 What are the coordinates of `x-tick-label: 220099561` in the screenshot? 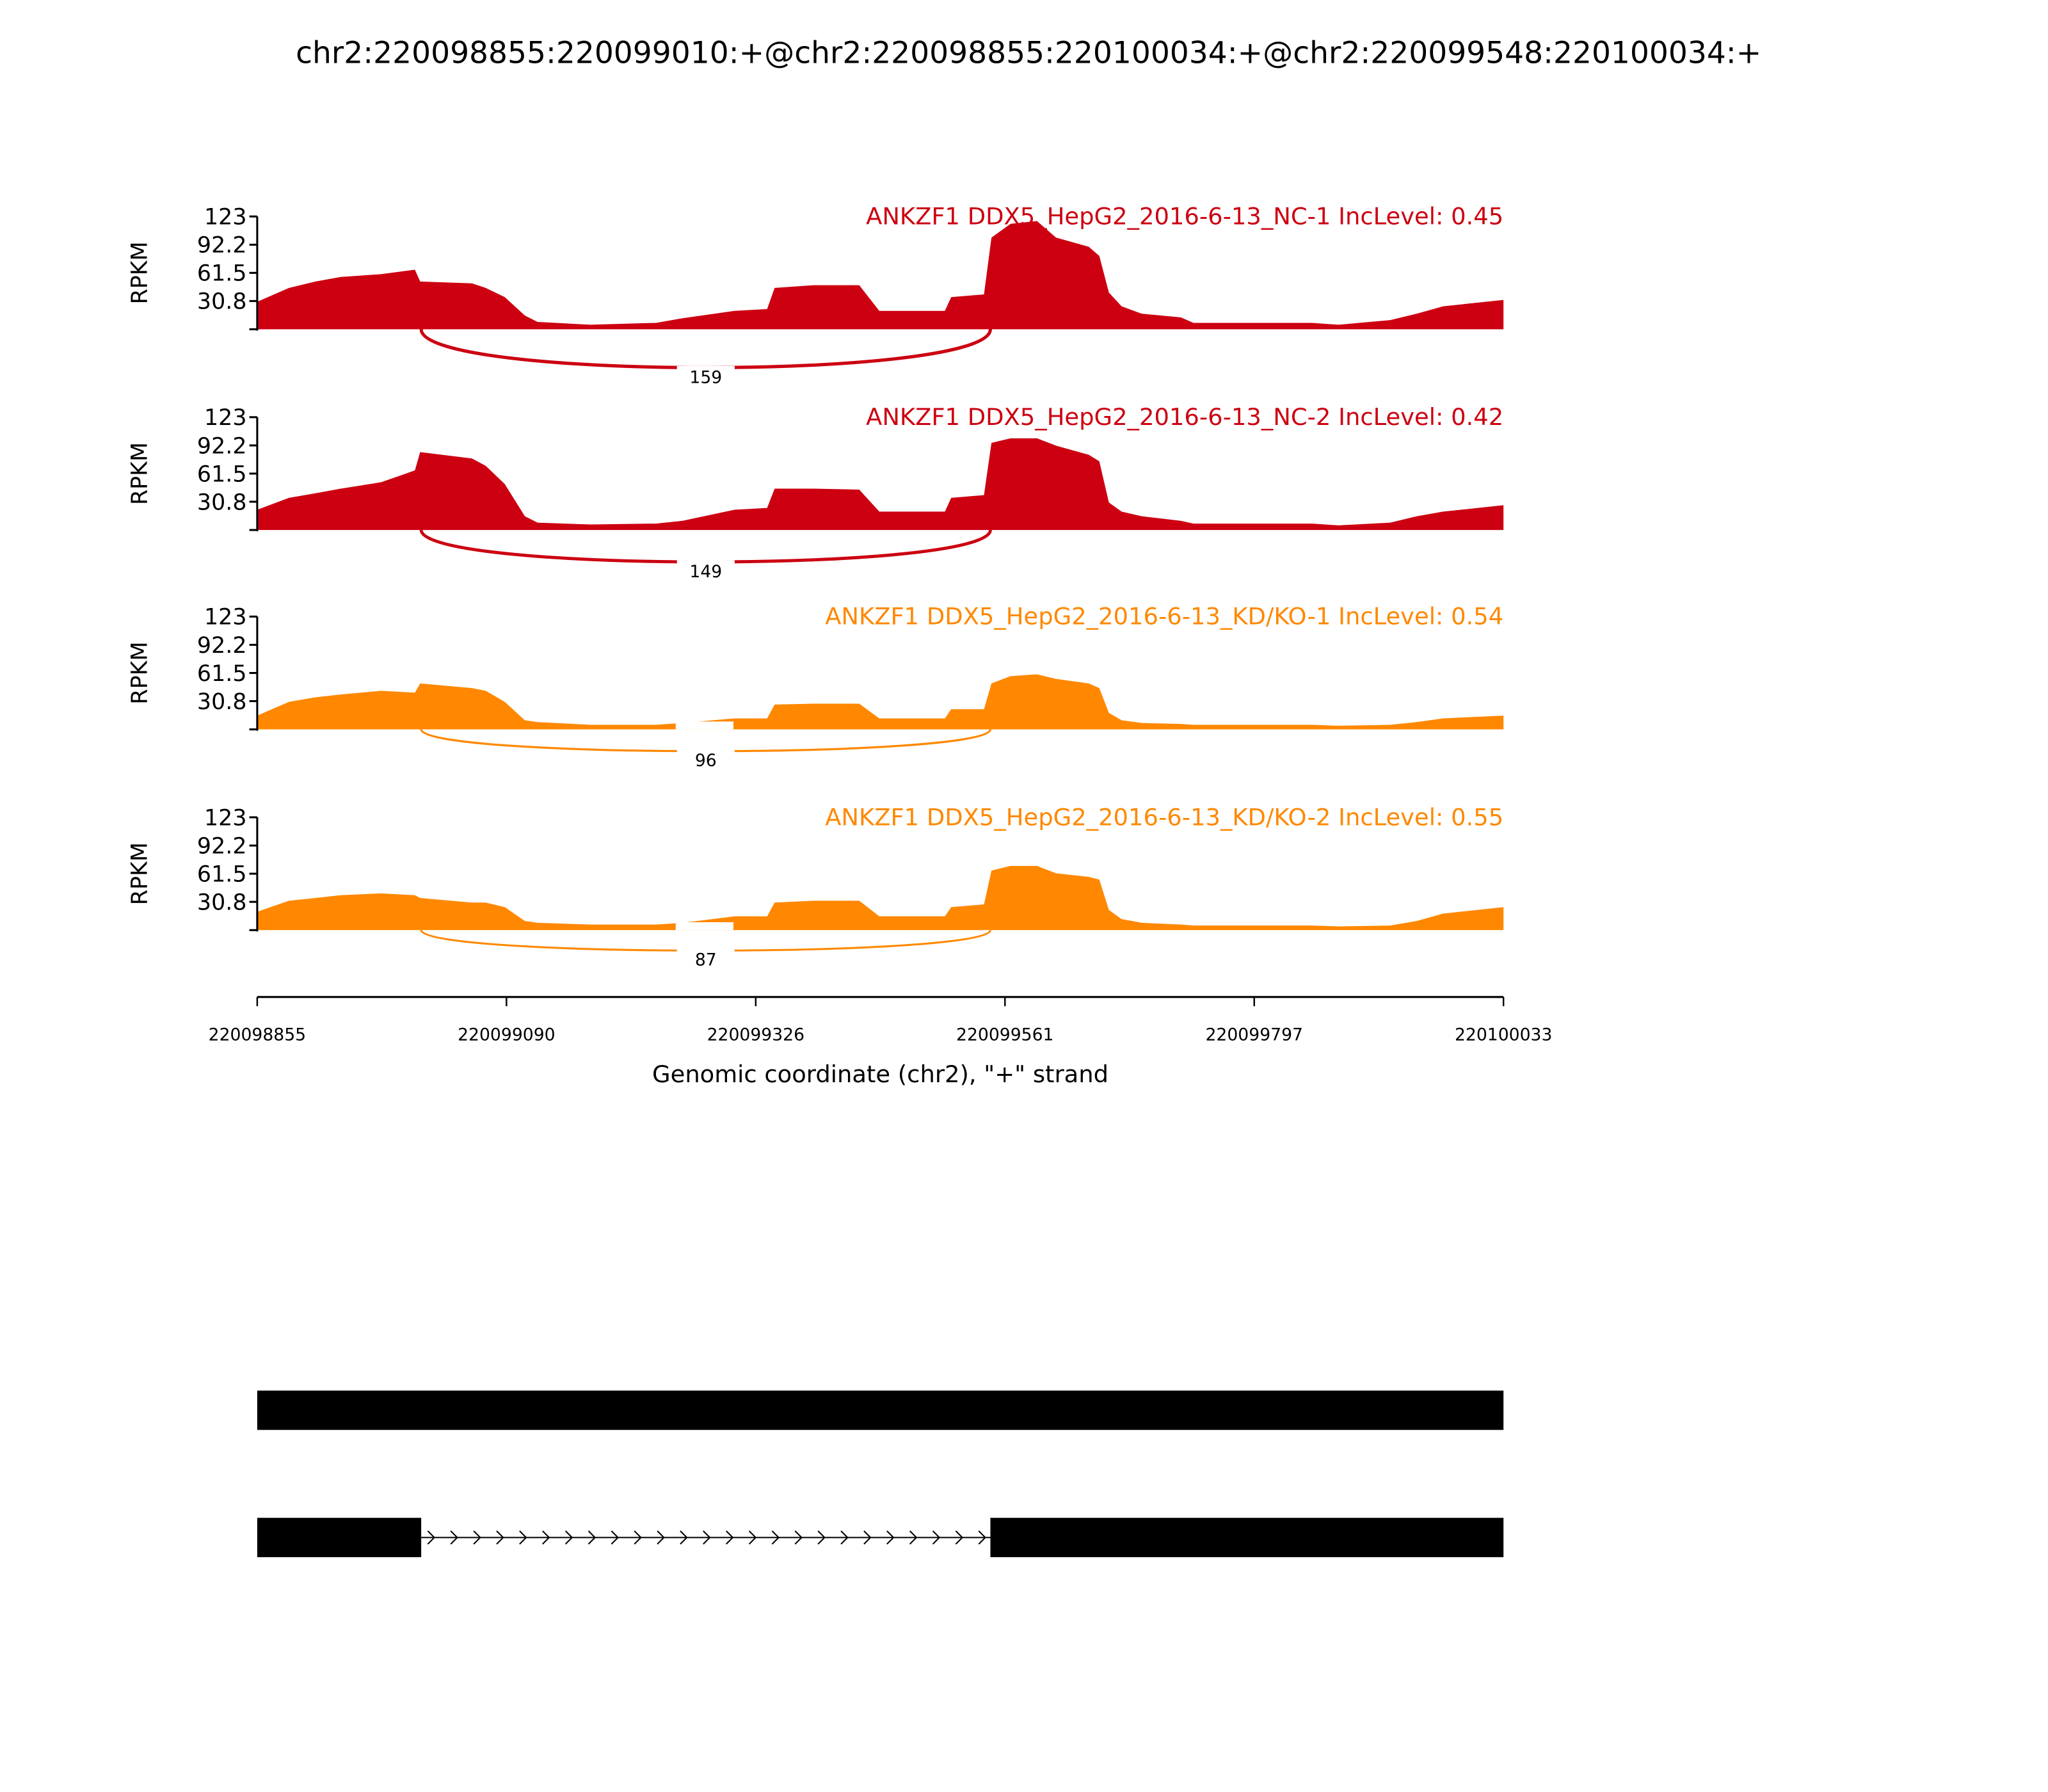 It's located at (1004, 1034).